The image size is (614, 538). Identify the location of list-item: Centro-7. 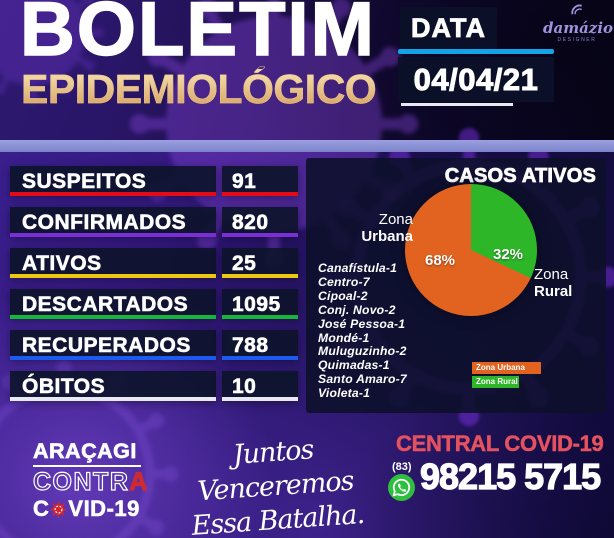
(344, 281).